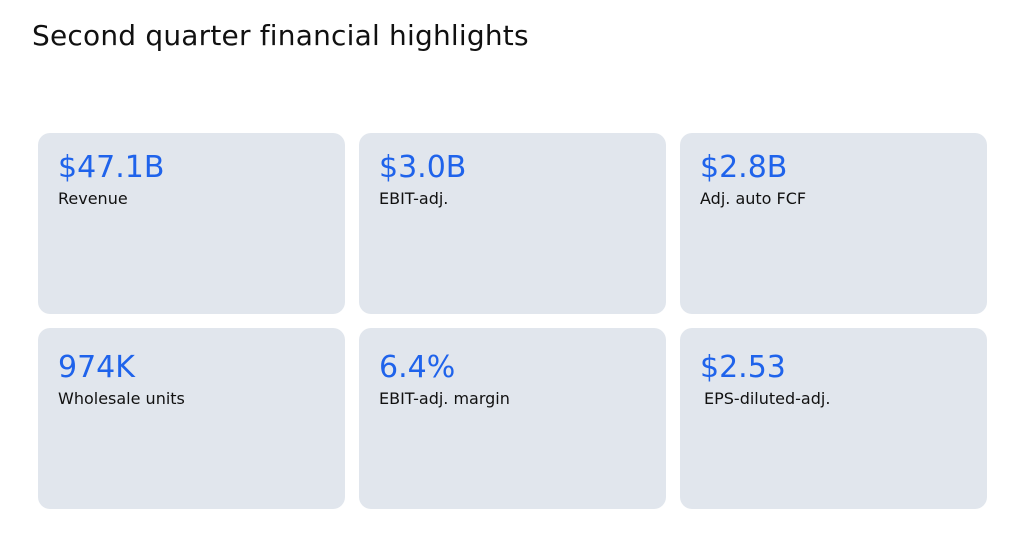  Describe the element at coordinates (111, 167) in the screenshot. I see `metric-value: $47.1B` at that location.